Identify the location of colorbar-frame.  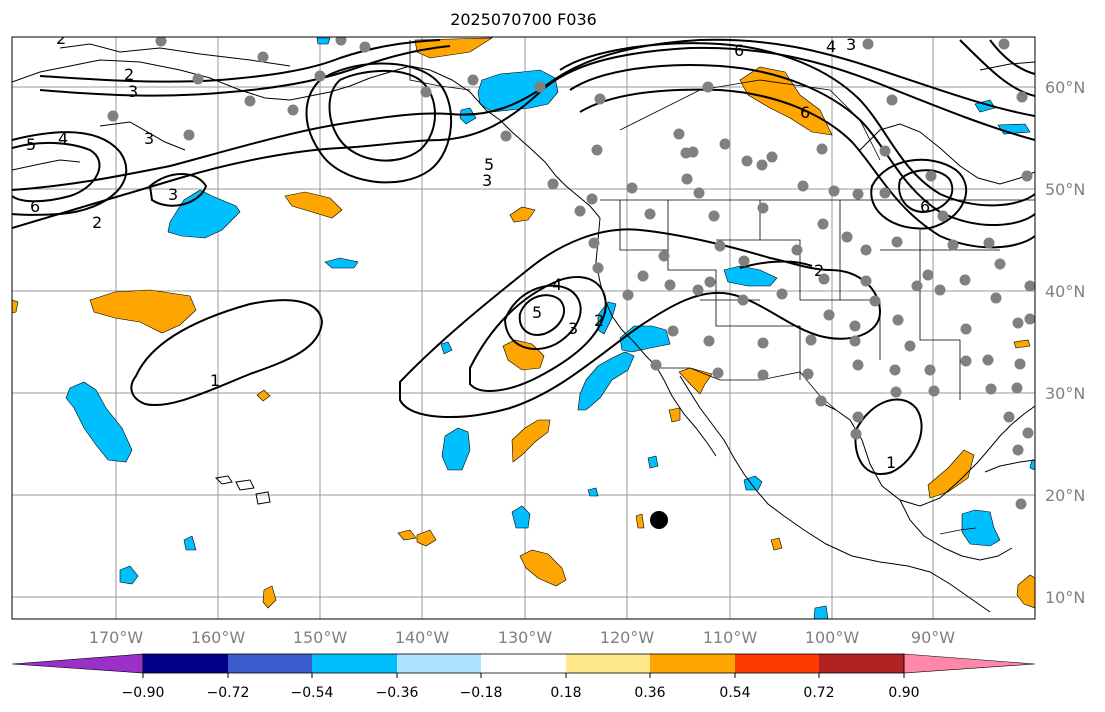
(523, 663).